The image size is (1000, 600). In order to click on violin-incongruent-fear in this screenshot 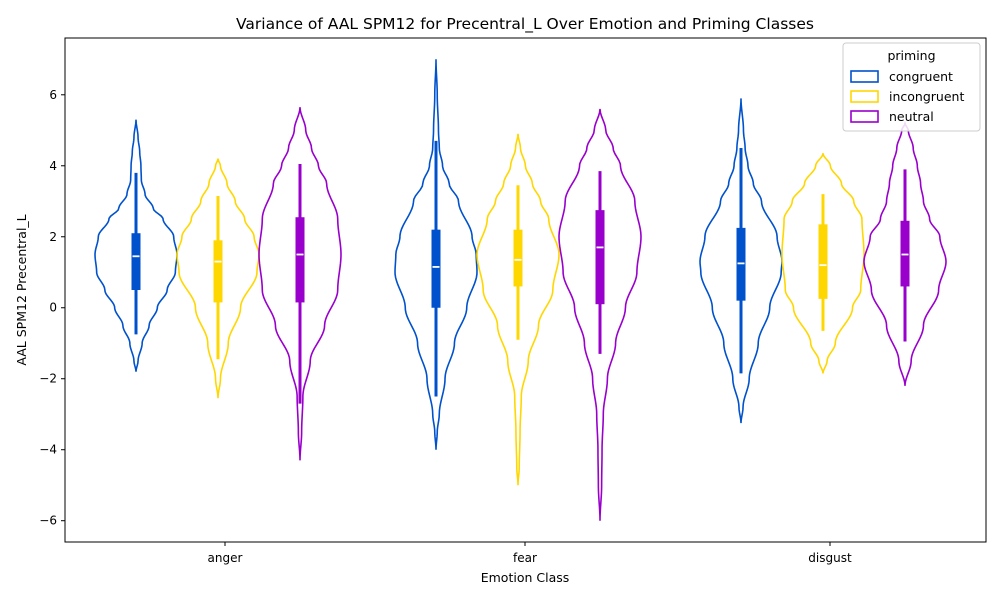, I will do `click(518, 309)`.